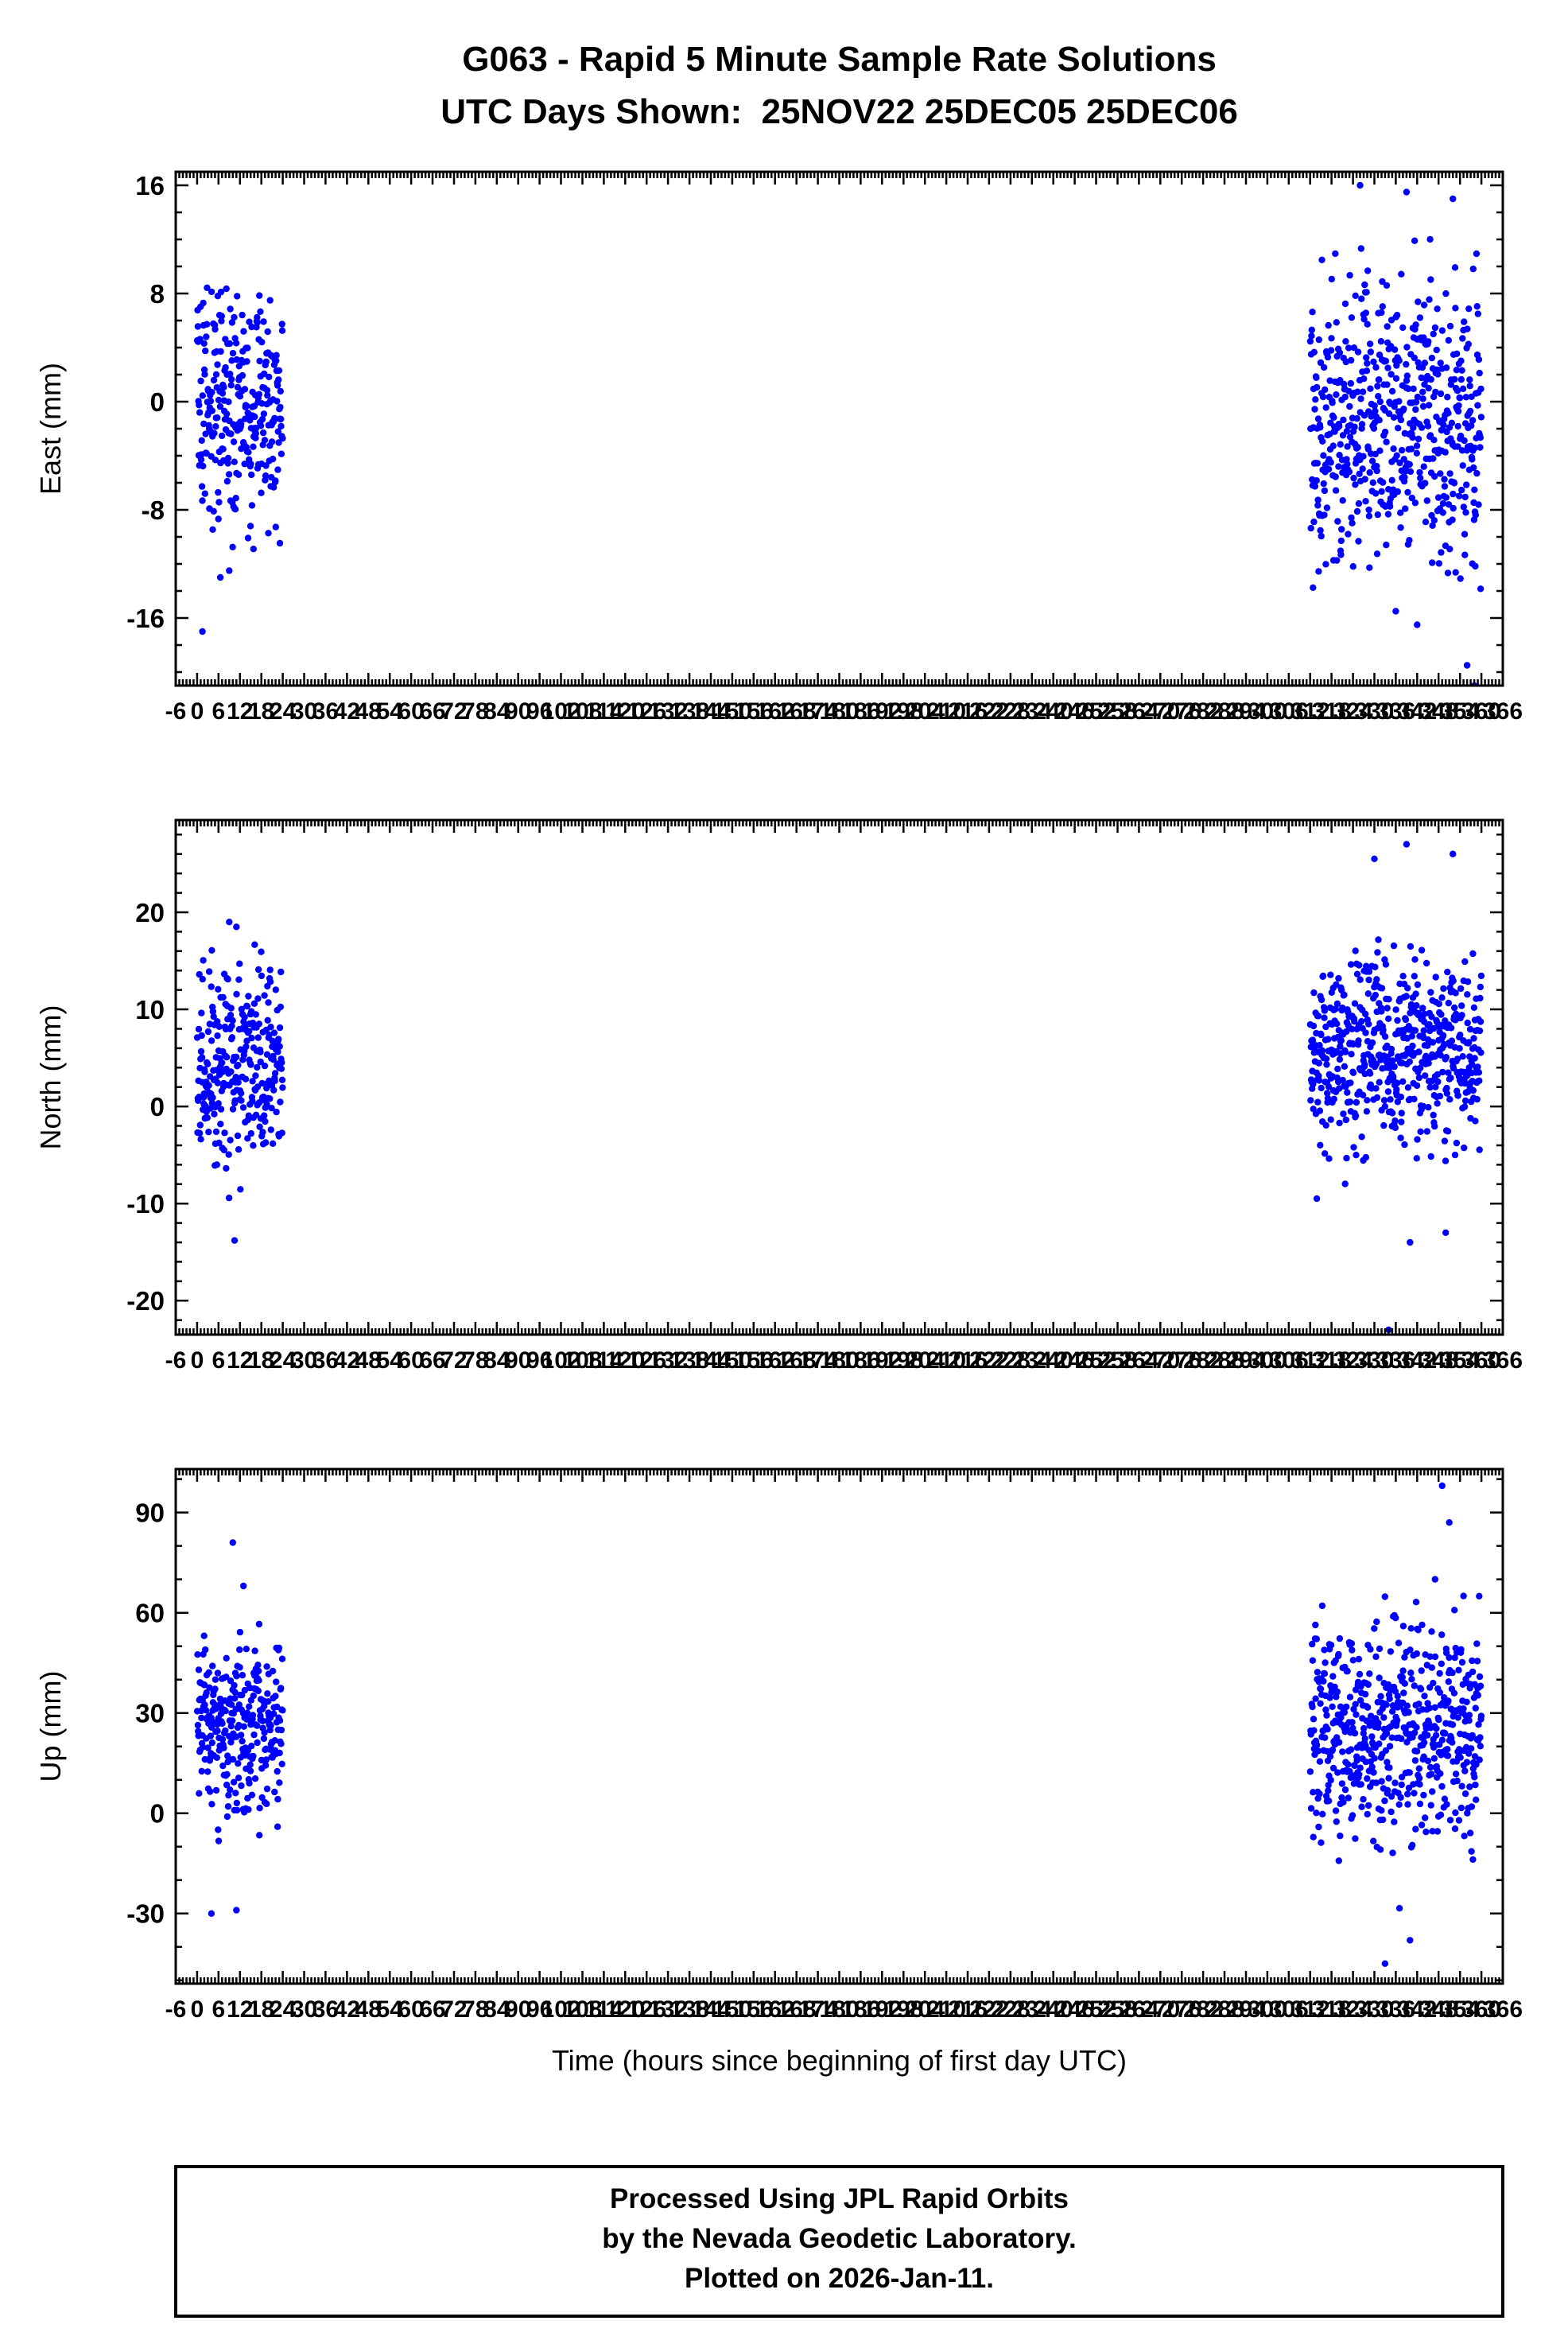  Describe the element at coordinates (1246, 1360) in the screenshot. I see `x-tick-label: 294` at that location.